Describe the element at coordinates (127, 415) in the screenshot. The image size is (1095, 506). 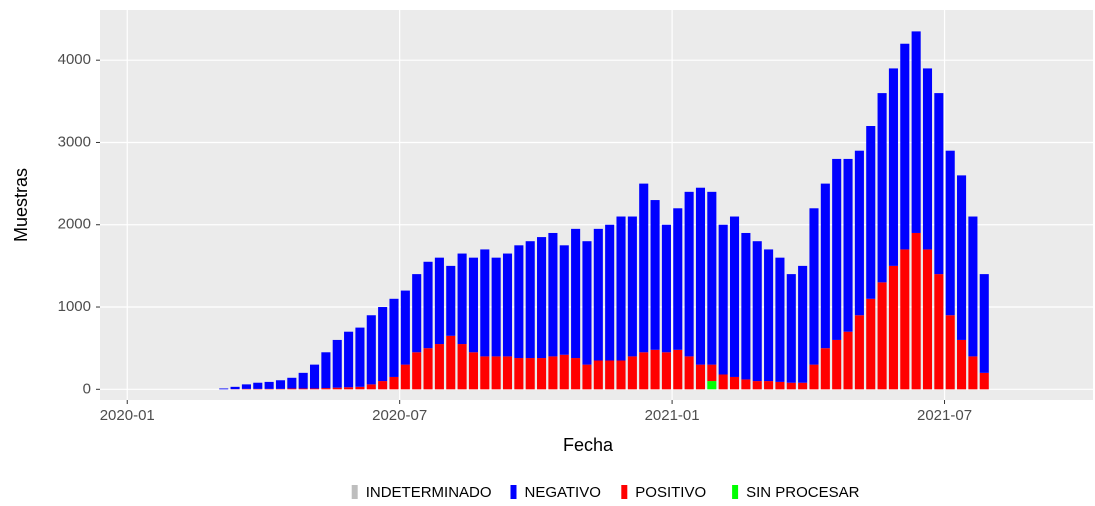
I see `x-tick-label: 2020-01` at that location.